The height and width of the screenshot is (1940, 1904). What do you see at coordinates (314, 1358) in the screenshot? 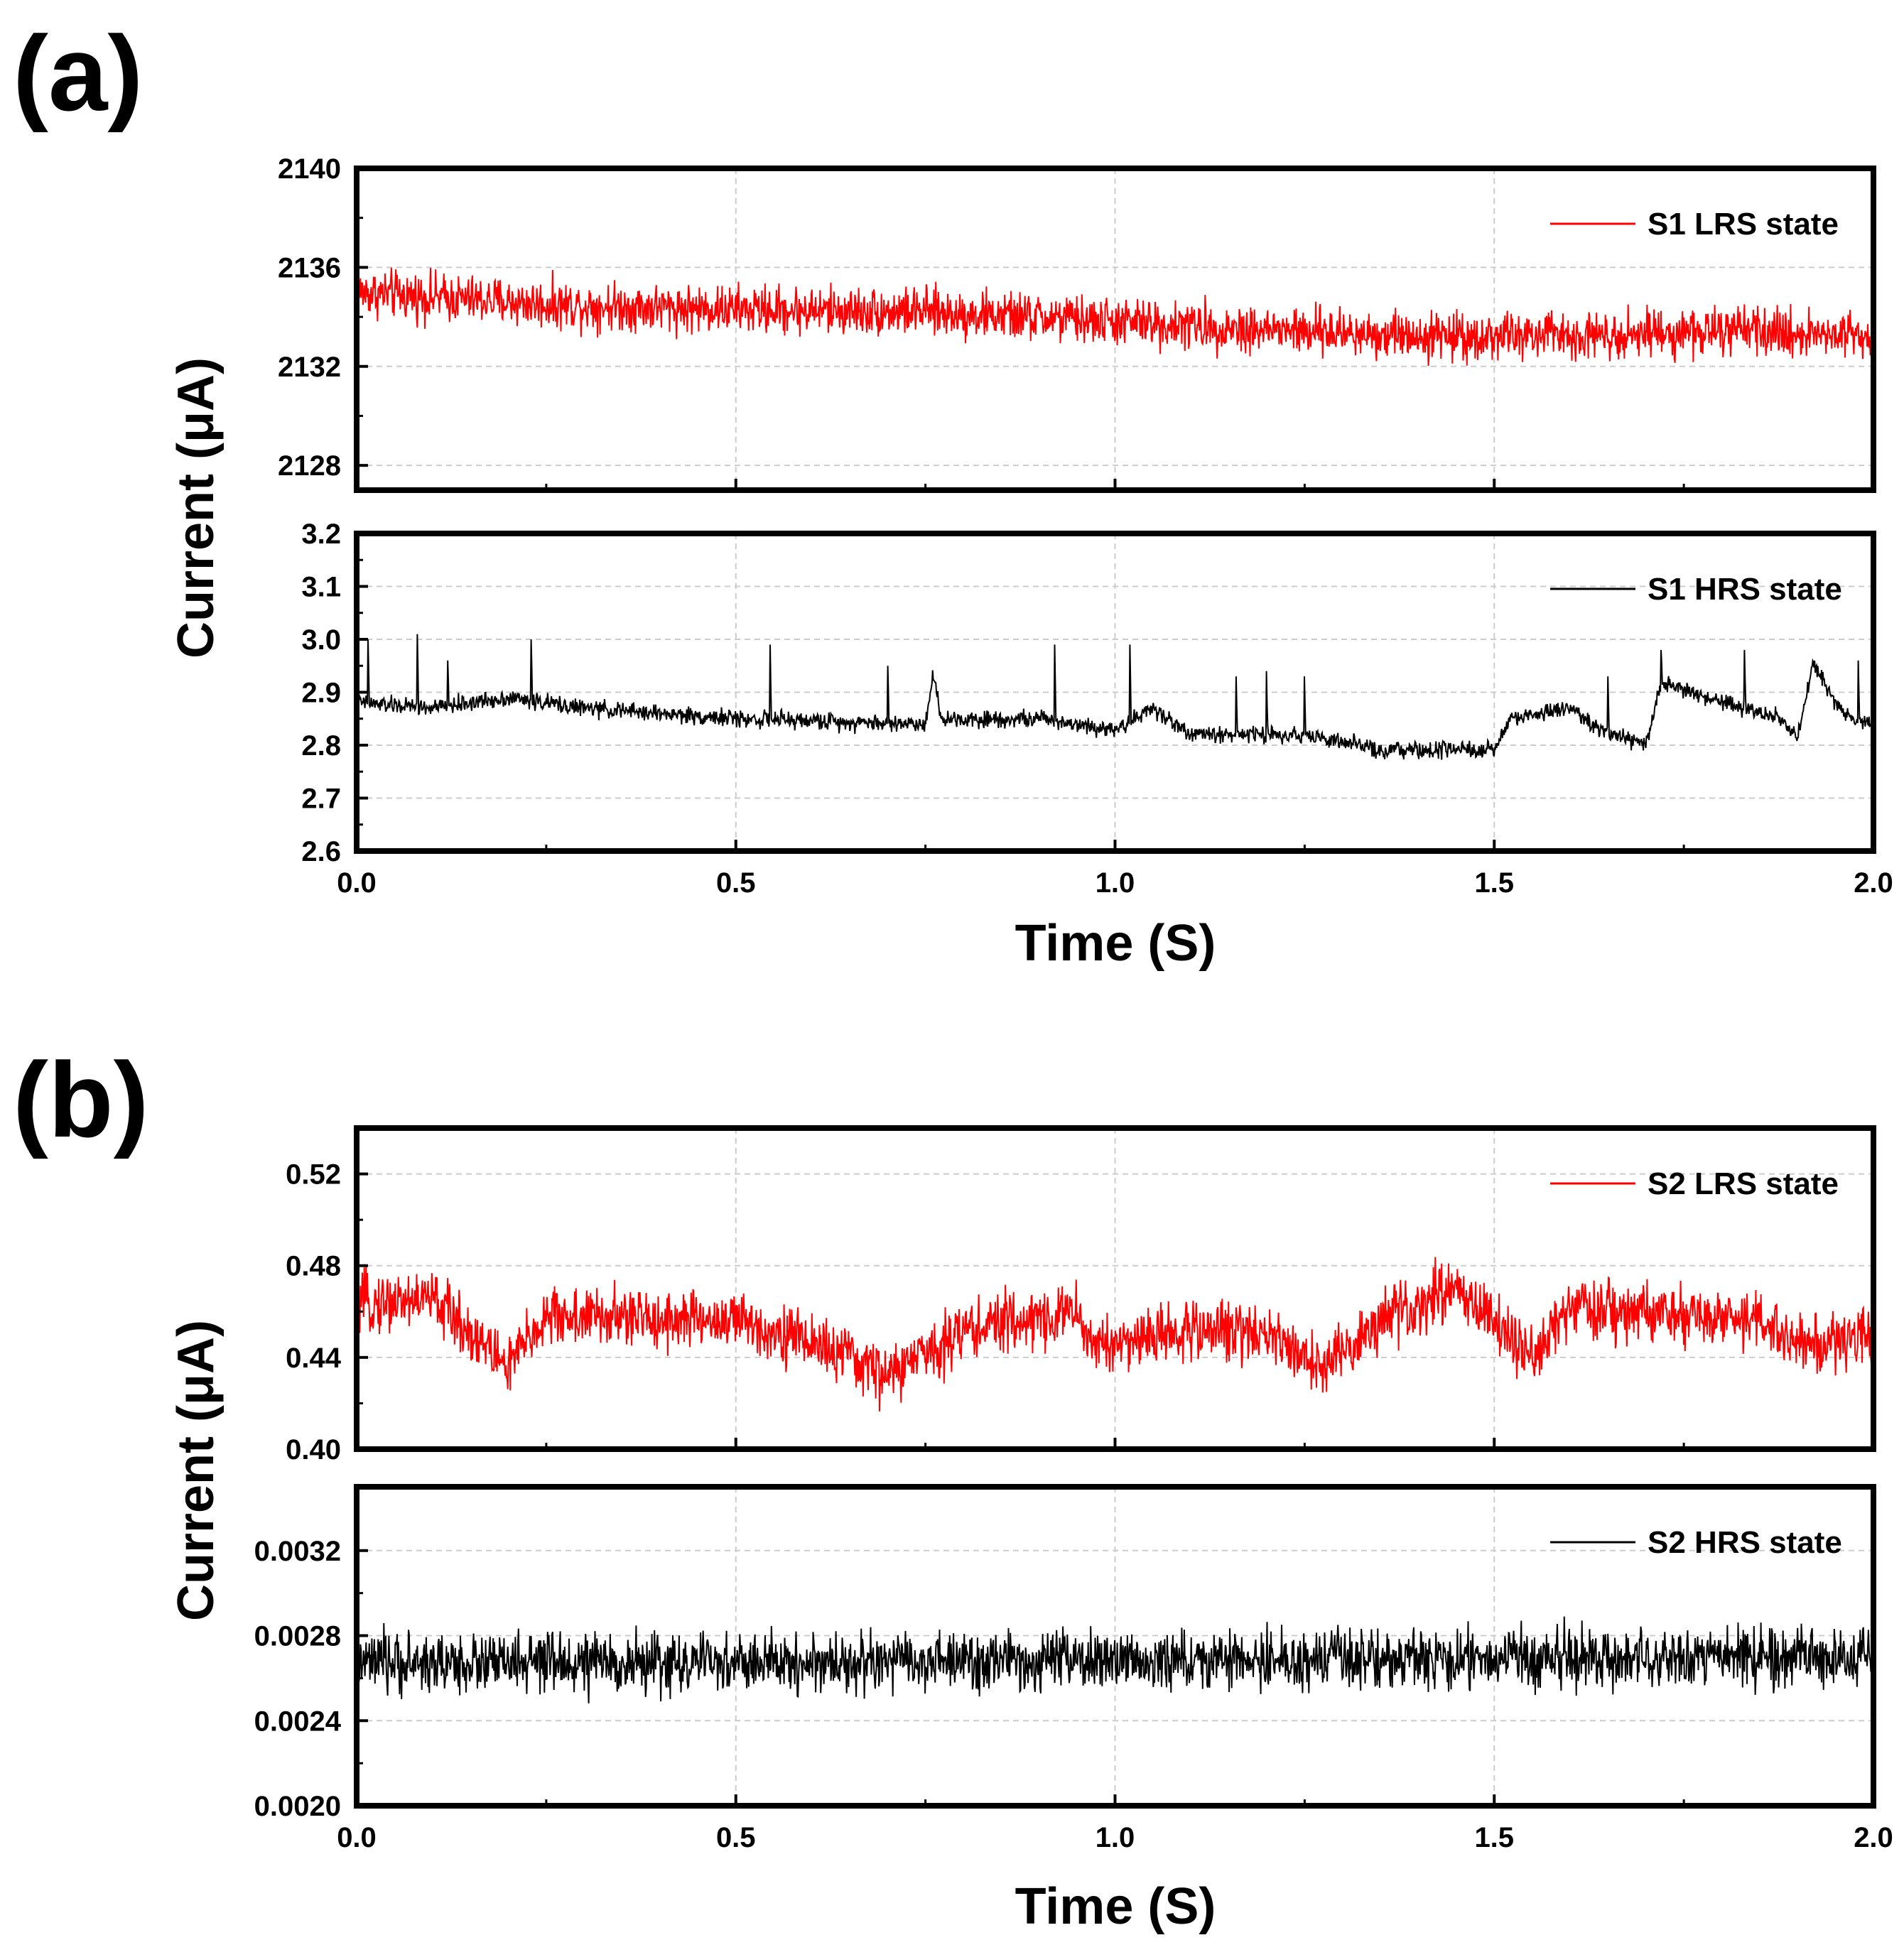
I see `y-tick-label: 0.44` at bounding box center [314, 1358].